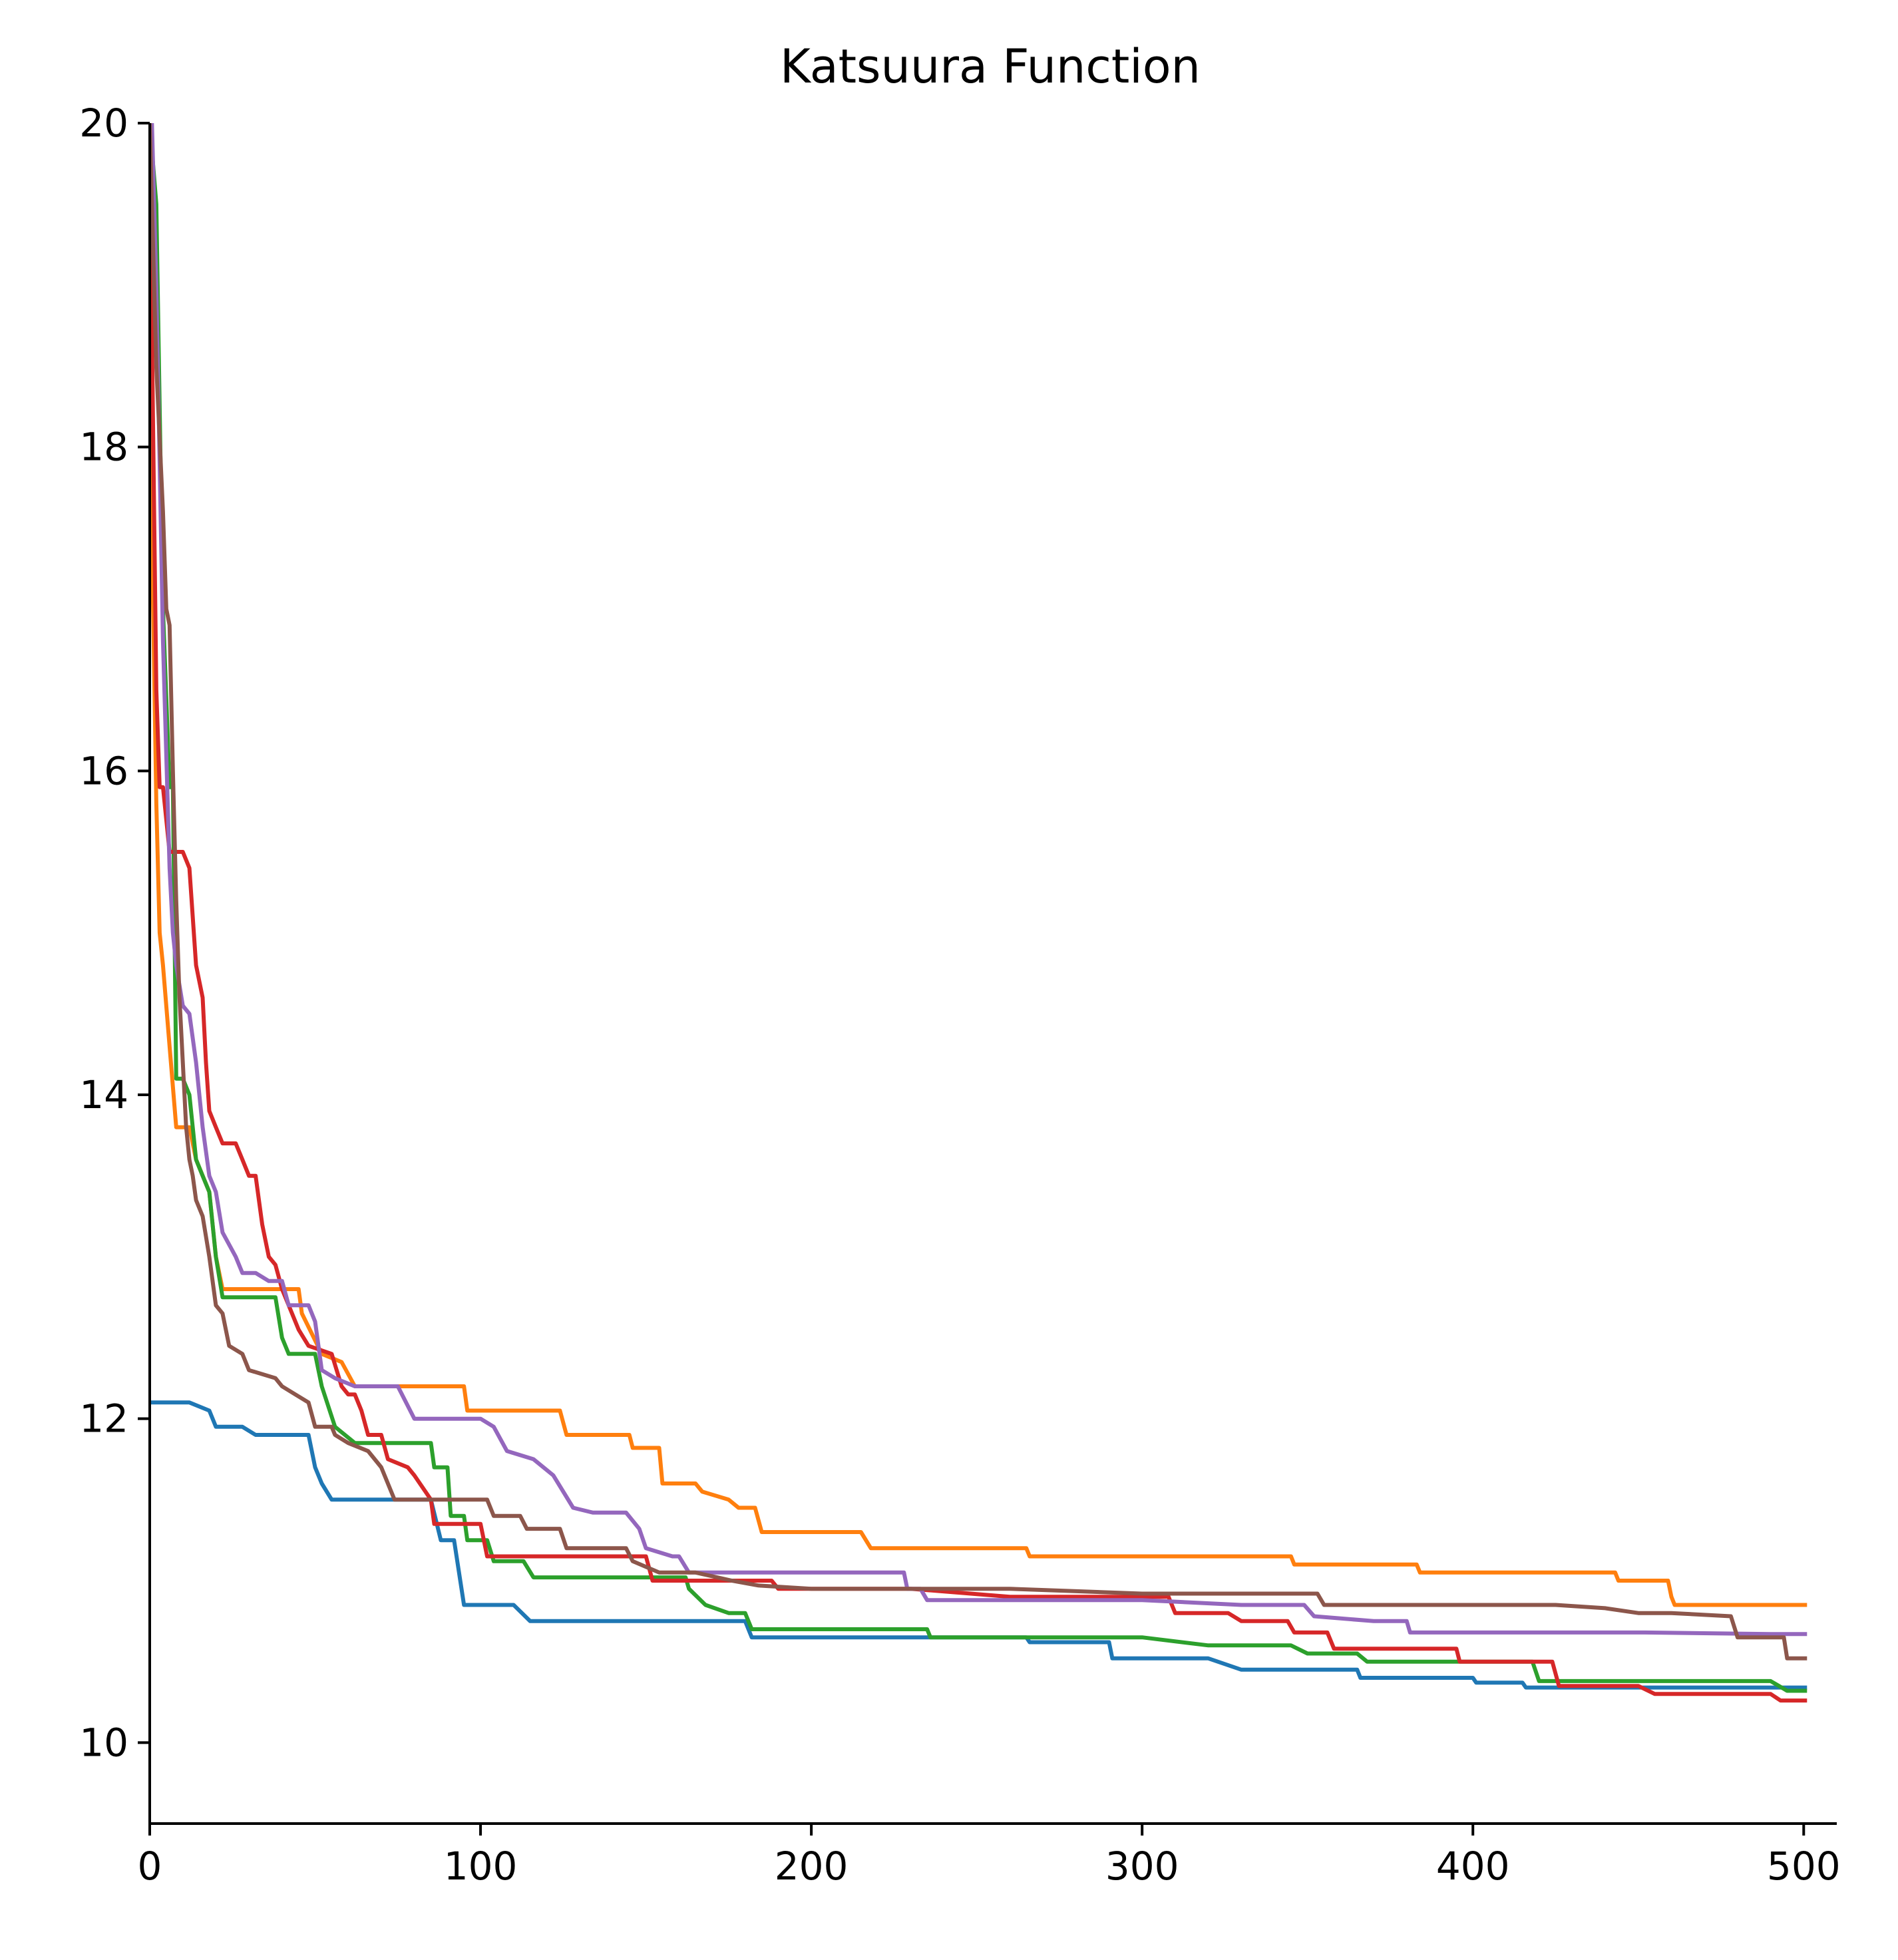 The width and height of the screenshot is (1898, 1960). I want to click on x-tick-label: 500, so click(1804, 1866).